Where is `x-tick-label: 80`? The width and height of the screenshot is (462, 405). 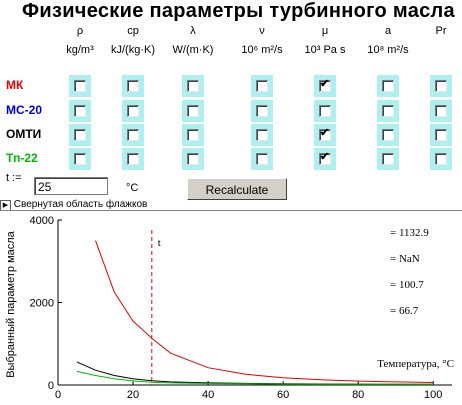
x-tick-label: 80 is located at coordinates (358, 395).